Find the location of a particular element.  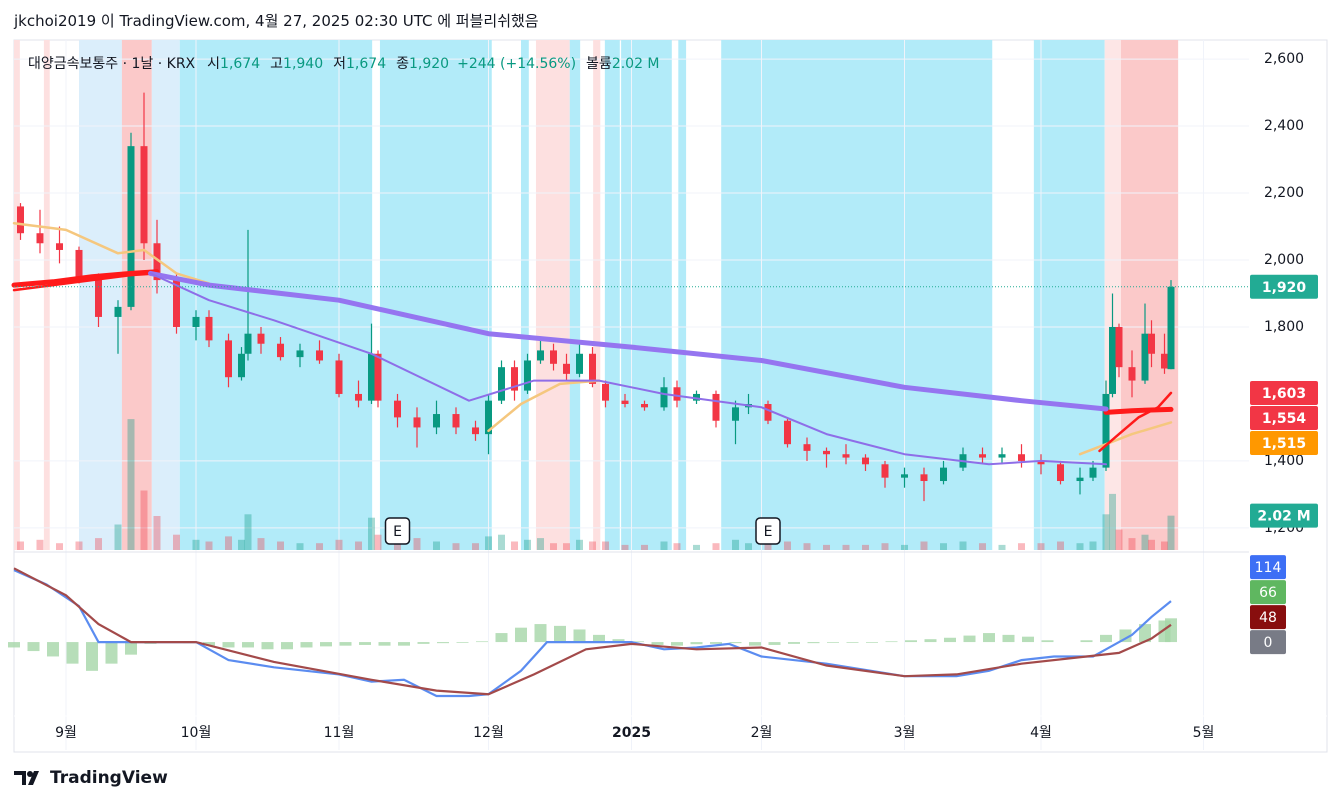

field-value: 1,940 is located at coordinates (303, 64).